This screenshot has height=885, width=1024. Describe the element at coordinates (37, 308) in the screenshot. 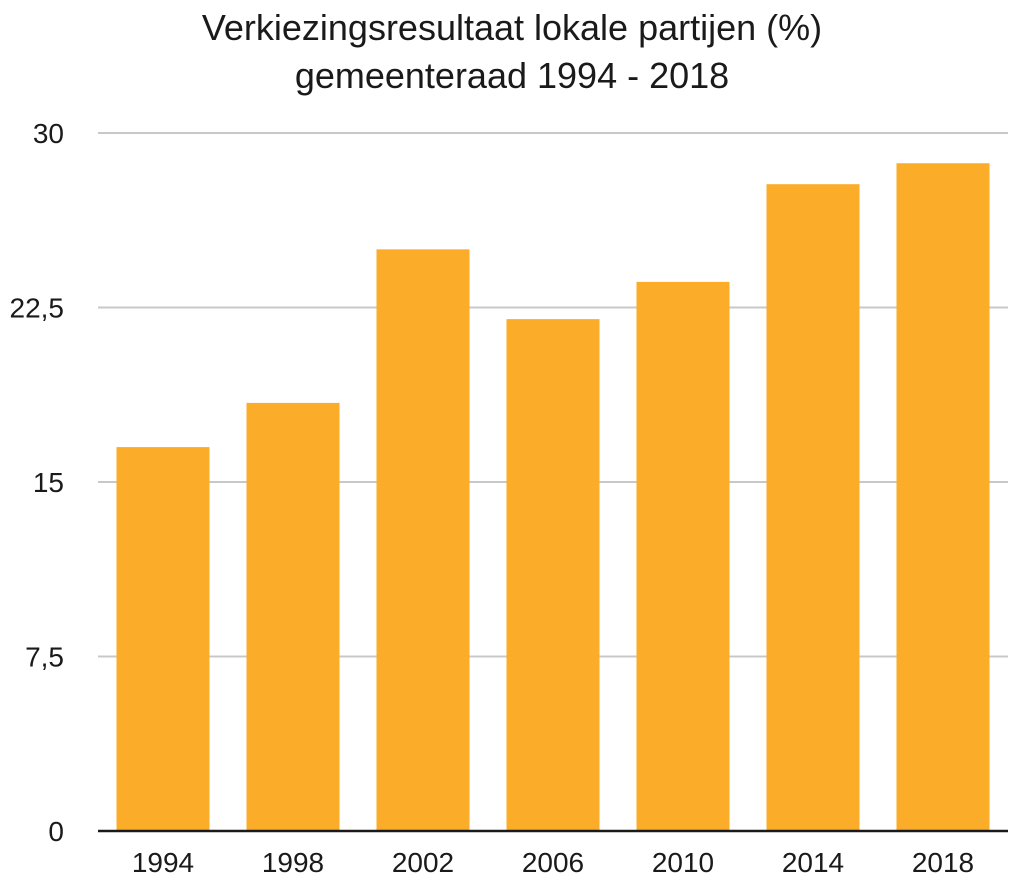

I see `y-tick-label: 22,5` at that location.